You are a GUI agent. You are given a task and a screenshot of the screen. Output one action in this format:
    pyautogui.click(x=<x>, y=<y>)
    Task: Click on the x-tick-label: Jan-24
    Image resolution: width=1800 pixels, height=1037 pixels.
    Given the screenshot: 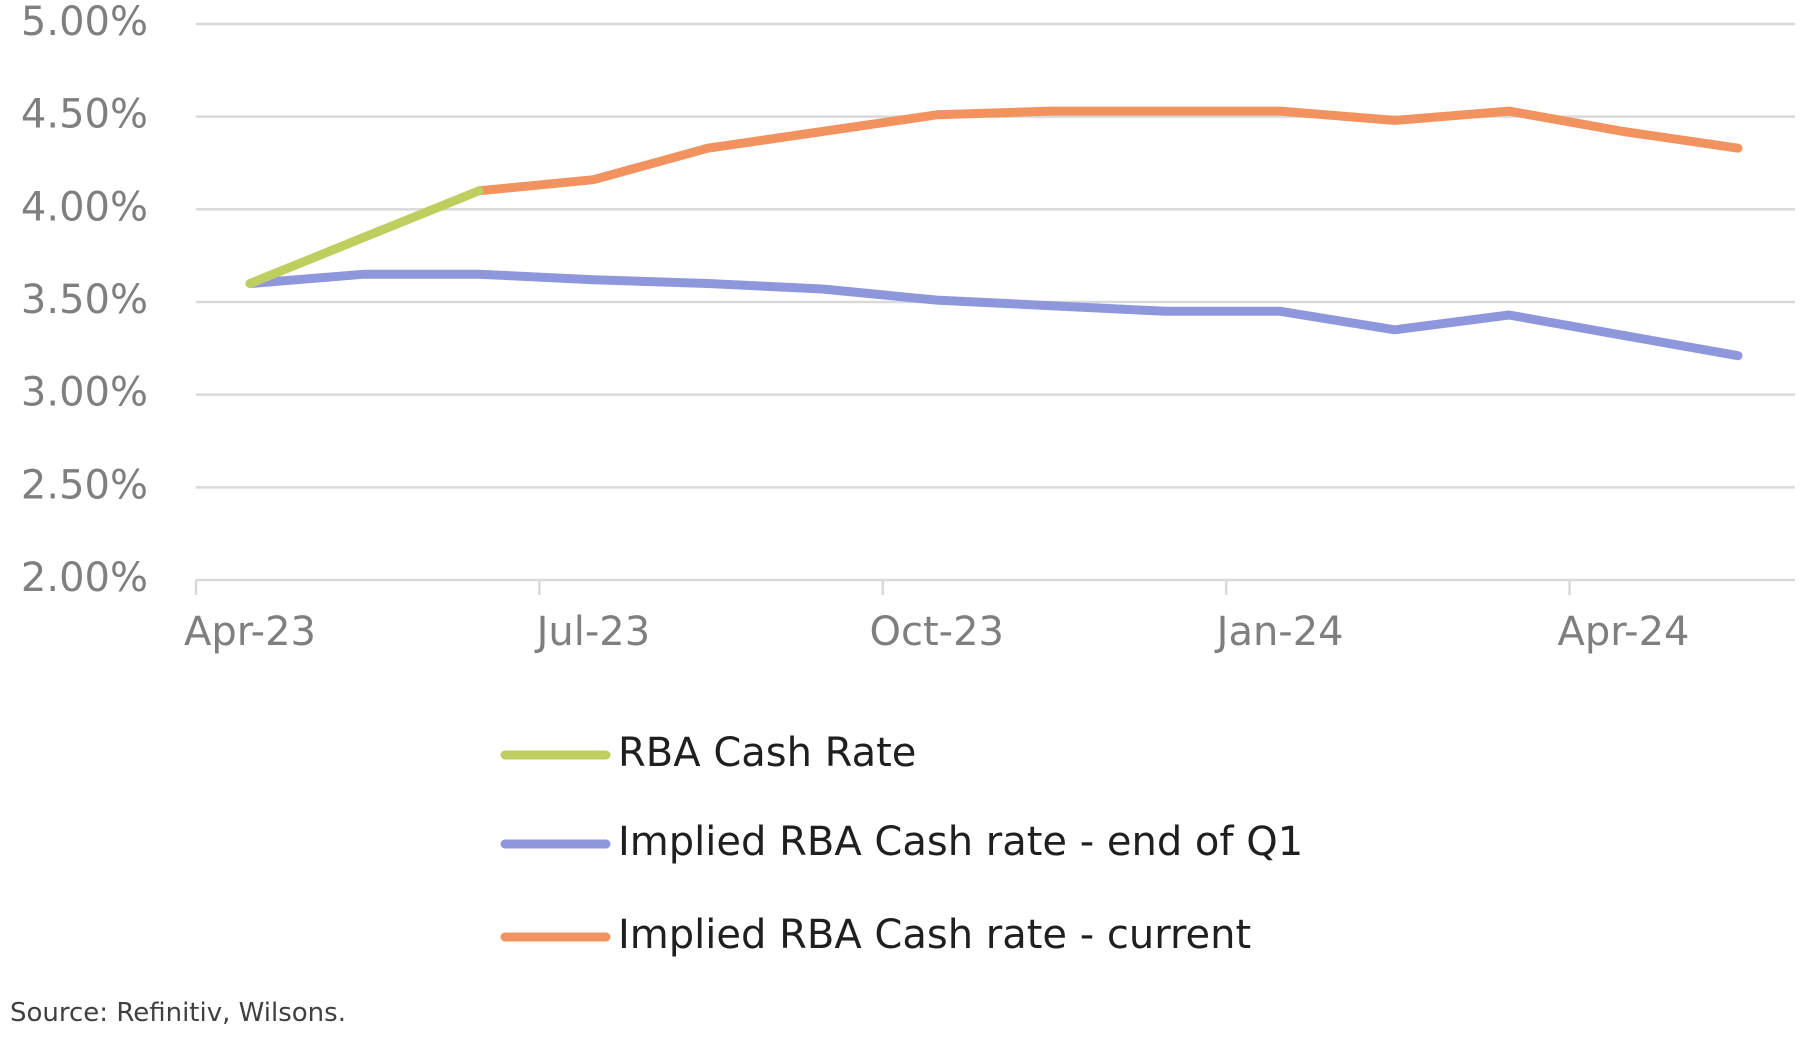 What is the action you would take?
    pyautogui.click(x=1279, y=632)
    